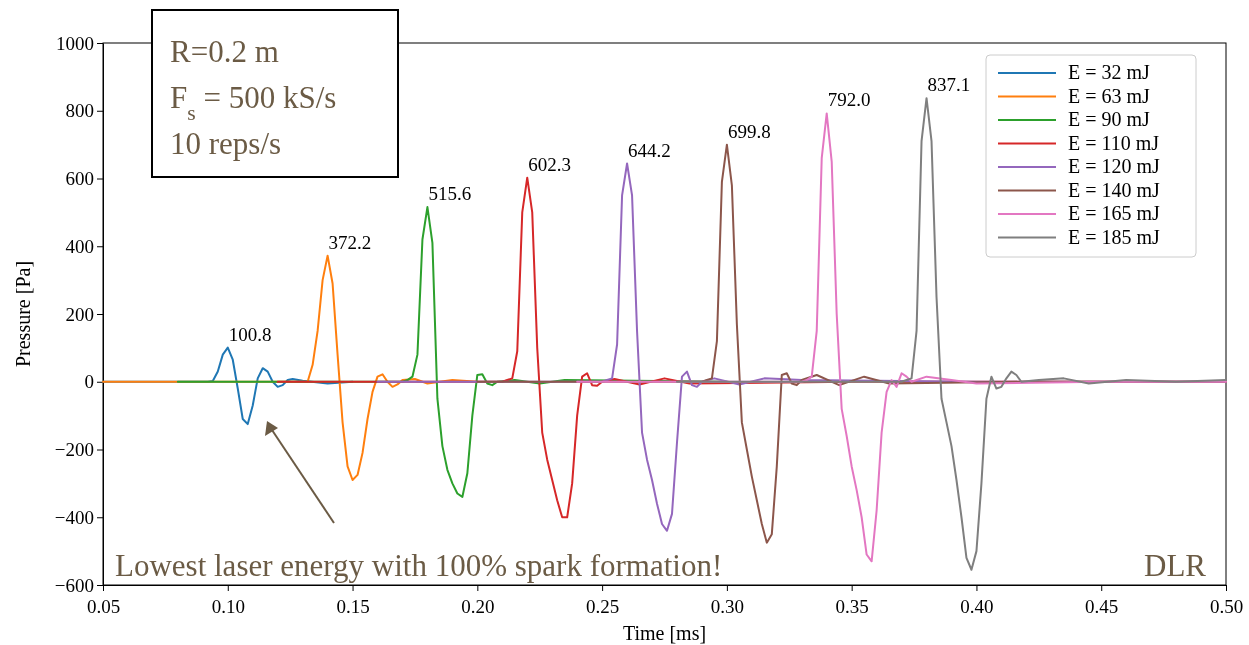 This screenshot has height=645, width=1249. What do you see at coordinates (1102, 606) in the screenshot?
I see `x-tick-label: 0.45` at bounding box center [1102, 606].